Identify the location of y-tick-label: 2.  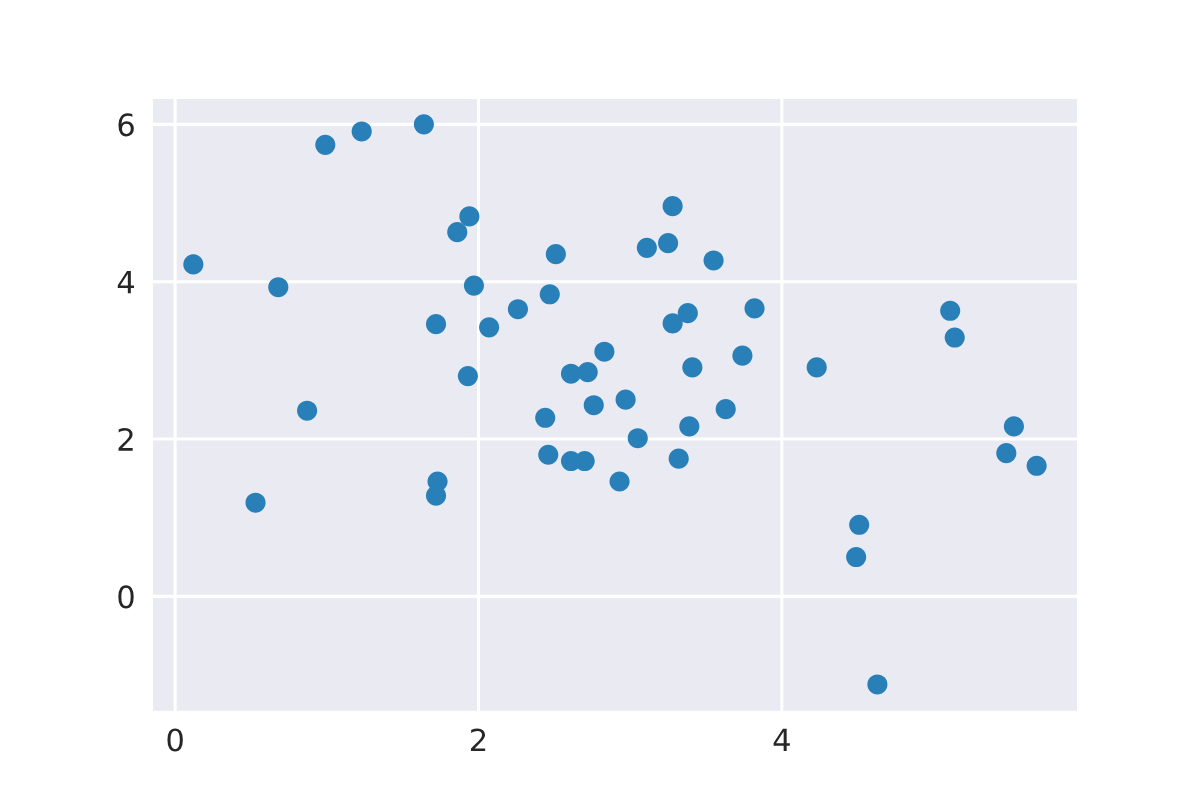
(125, 439).